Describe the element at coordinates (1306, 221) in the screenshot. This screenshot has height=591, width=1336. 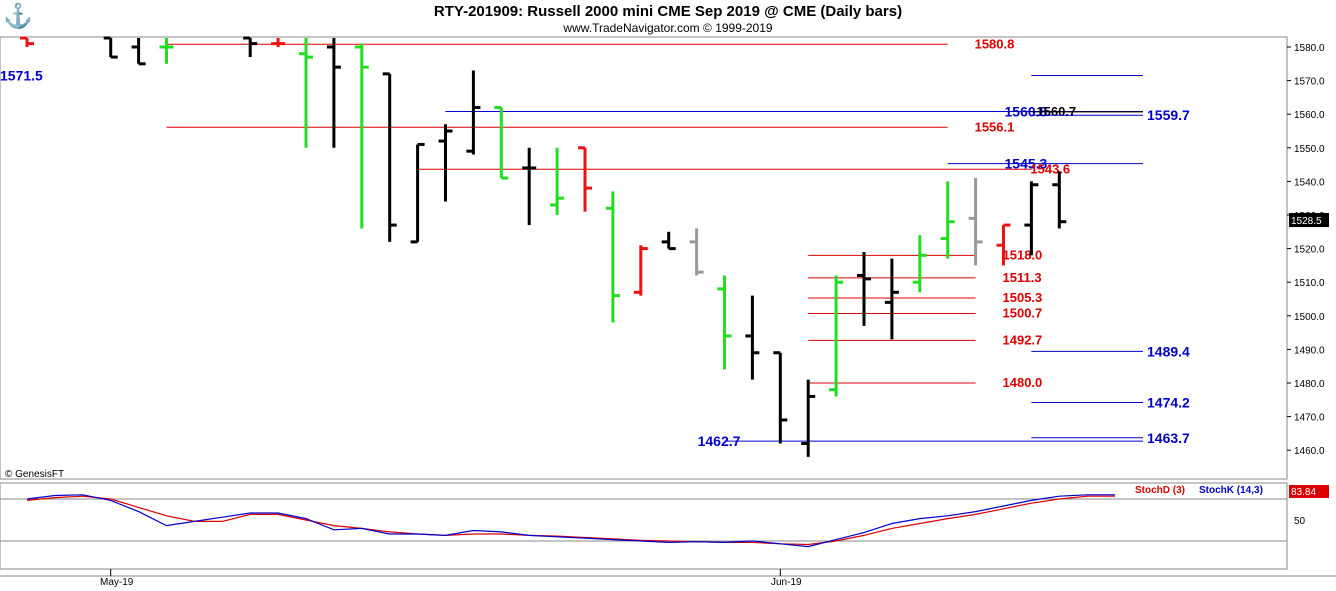
I see `last-price-label: 1528.5` at that location.